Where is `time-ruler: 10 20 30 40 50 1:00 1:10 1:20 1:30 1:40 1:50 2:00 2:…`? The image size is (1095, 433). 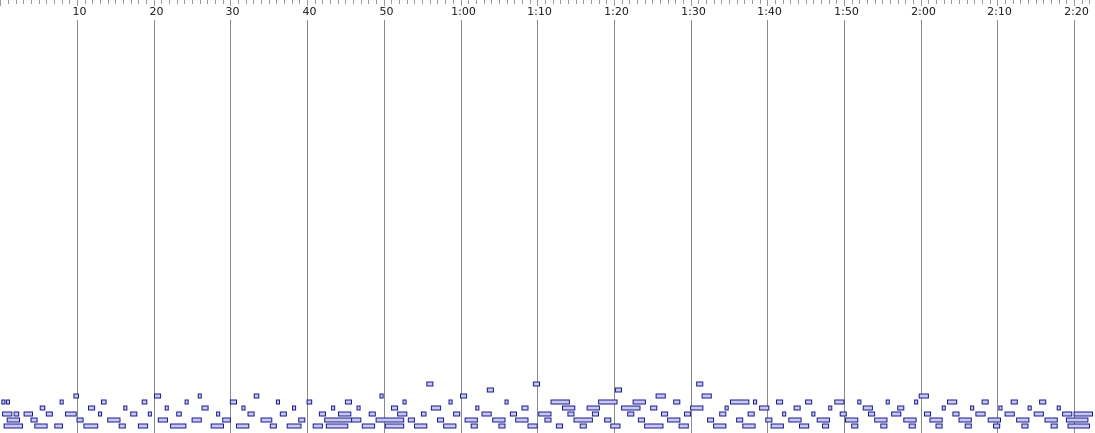 time-ruler: 10 20 30 40 50 1:00 1:10 1:20 1:30 1:40 1:50 2:00 2:… is located at coordinates (547, 10).